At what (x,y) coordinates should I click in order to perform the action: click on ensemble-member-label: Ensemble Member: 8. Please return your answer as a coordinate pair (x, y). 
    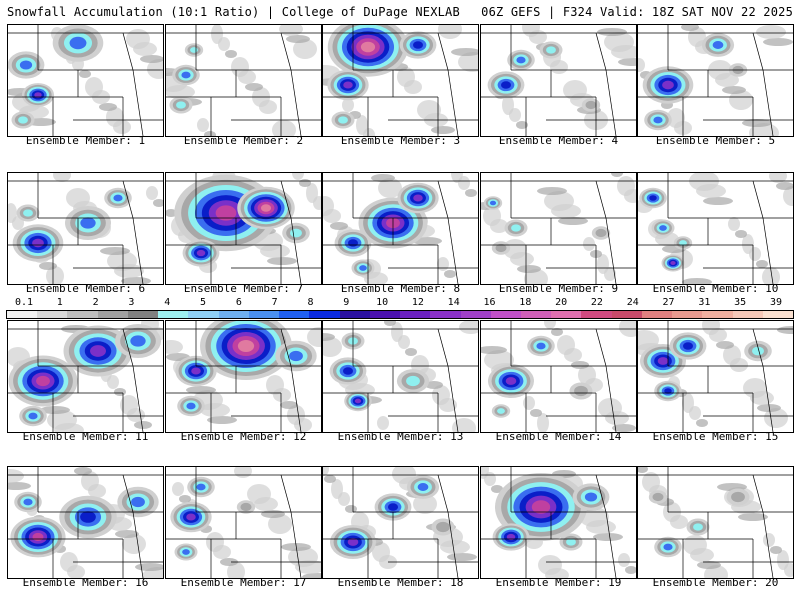
    Looking at the image, I should click on (400, 288).